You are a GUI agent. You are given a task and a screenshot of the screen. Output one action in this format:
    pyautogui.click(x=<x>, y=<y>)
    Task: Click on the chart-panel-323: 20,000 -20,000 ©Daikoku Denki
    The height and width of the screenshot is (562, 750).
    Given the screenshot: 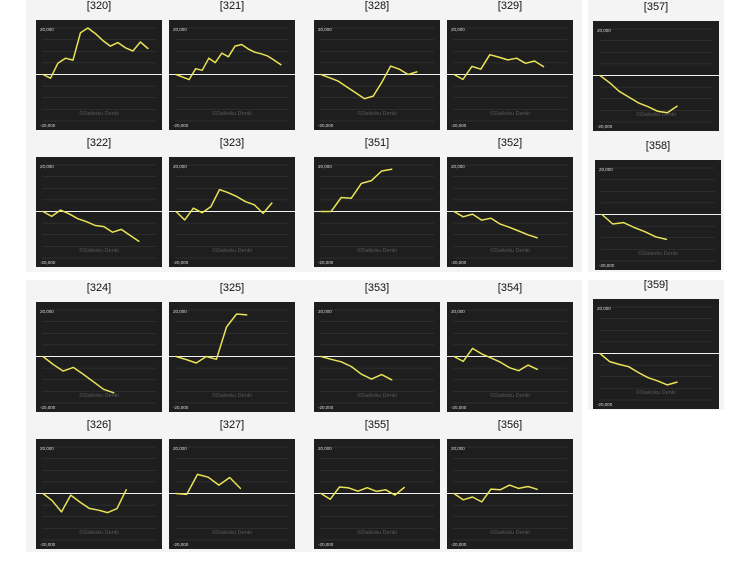 What is the action you would take?
    pyautogui.click(x=232, y=212)
    